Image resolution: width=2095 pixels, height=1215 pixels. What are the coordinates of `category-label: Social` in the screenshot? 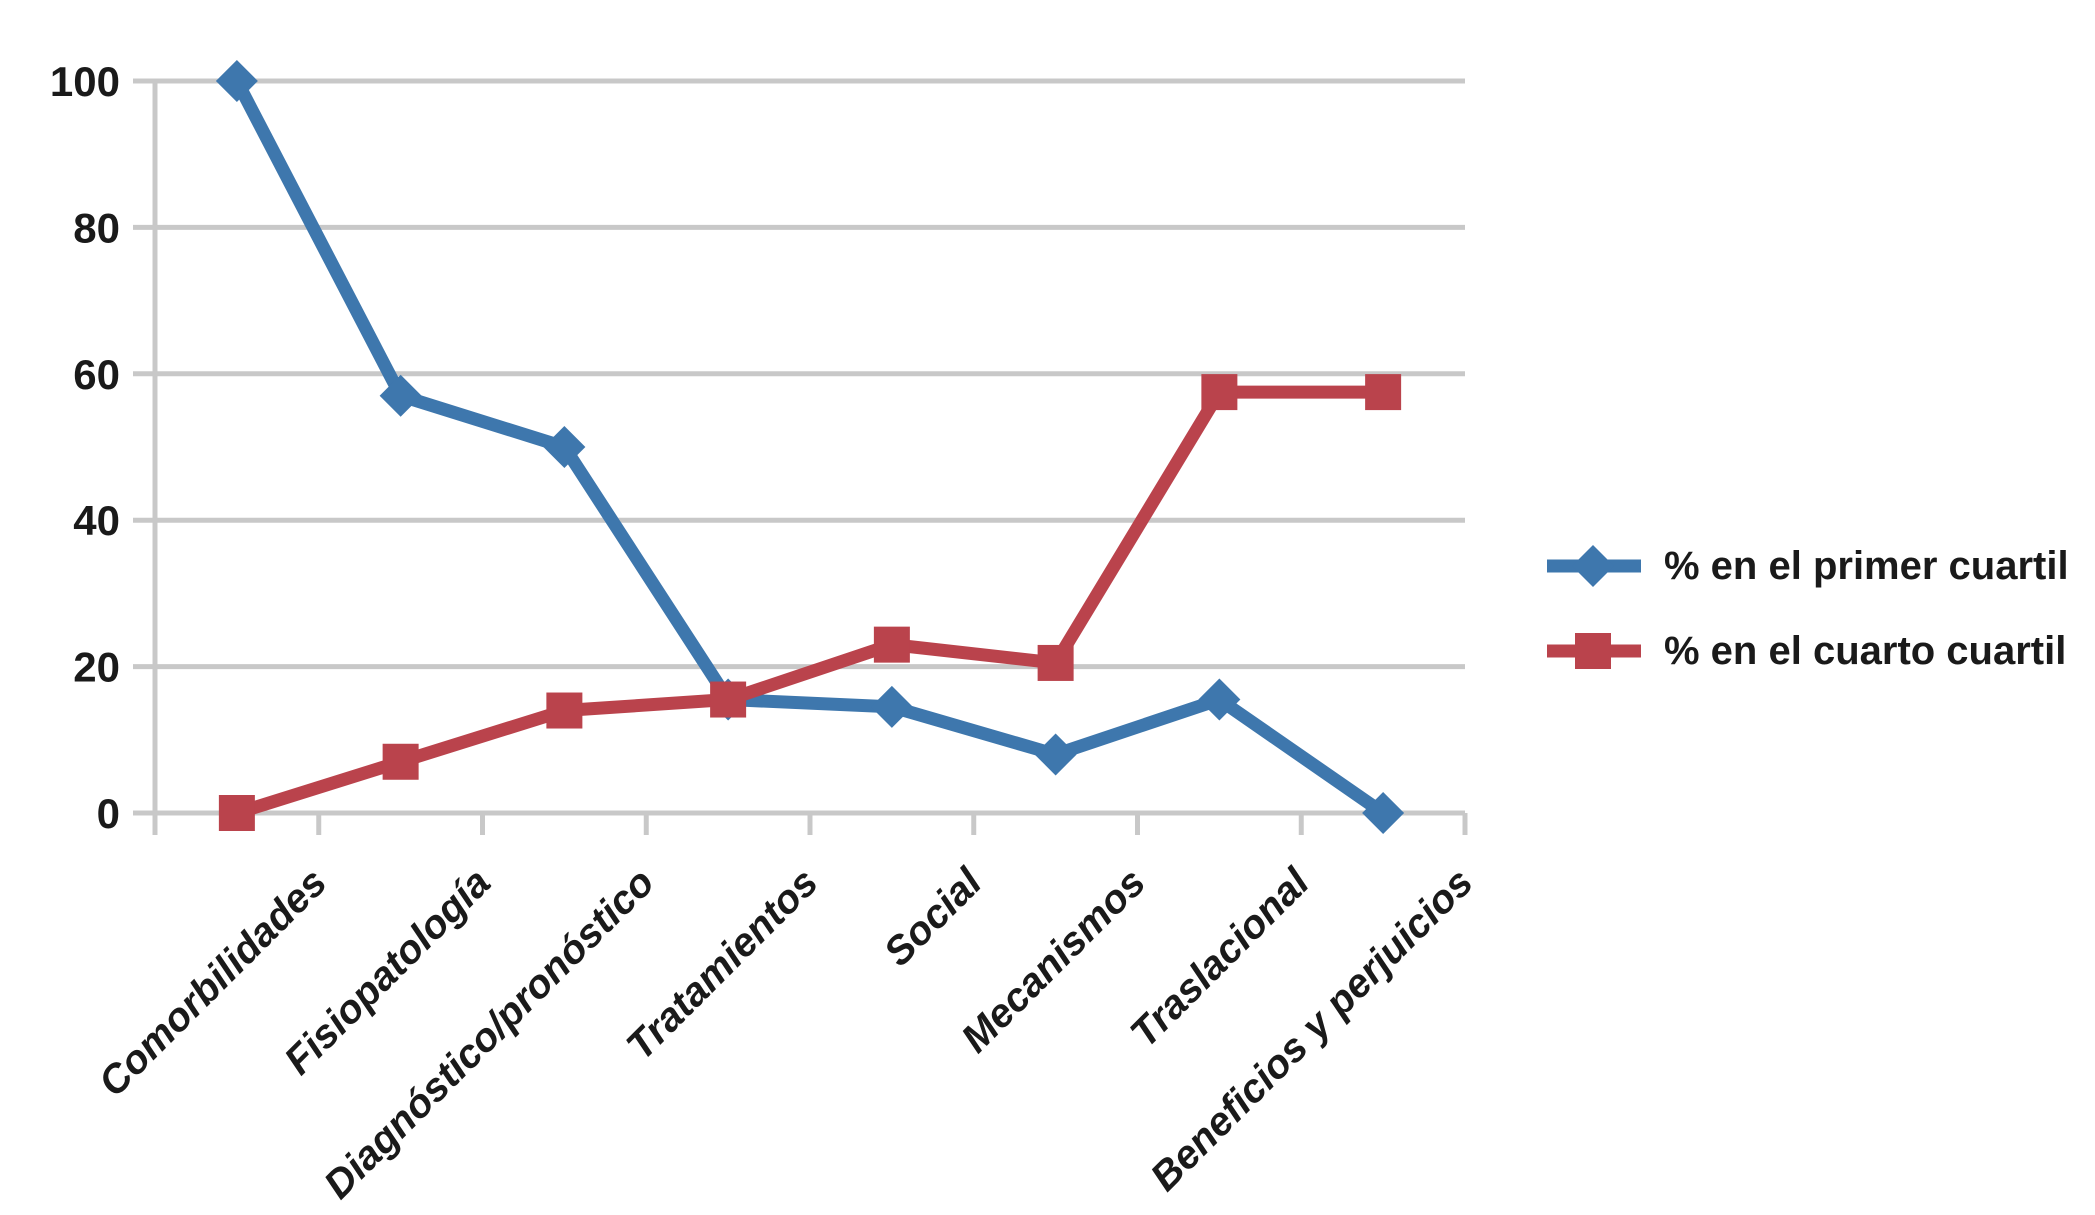 It's located at (933, 917).